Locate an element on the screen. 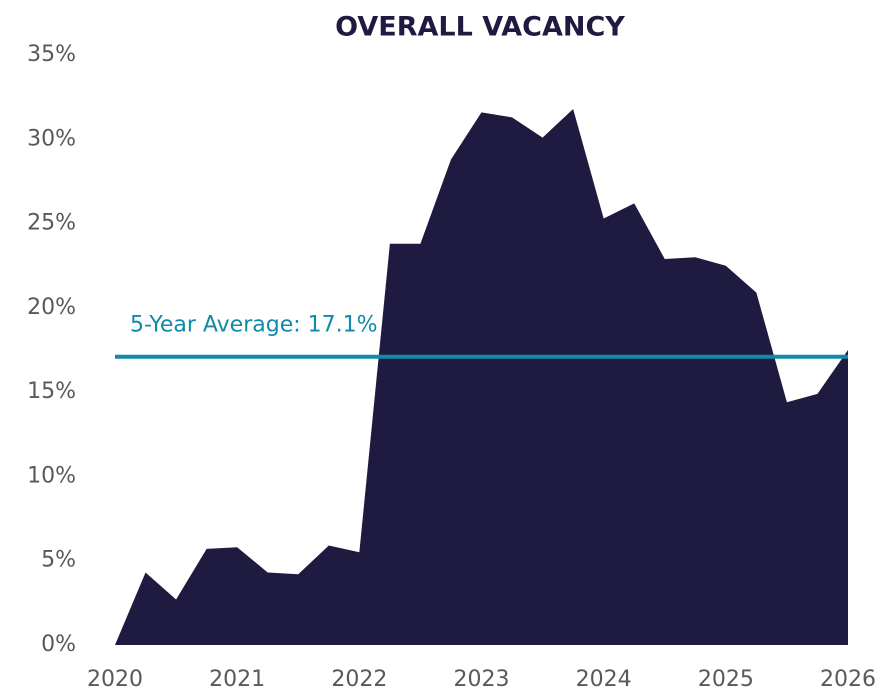 This screenshot has height=694, width=883. y-tick-label: 10% is located at coordinates (51, 475).